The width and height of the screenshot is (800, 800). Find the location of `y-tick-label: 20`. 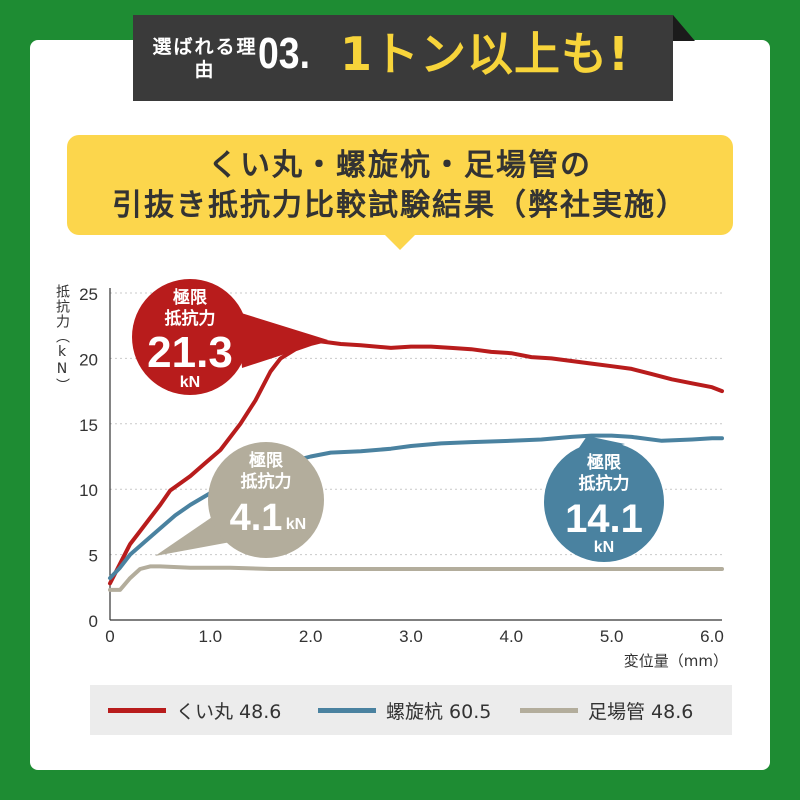

y-tick-label: 20 is located at coordinates (88, 359).